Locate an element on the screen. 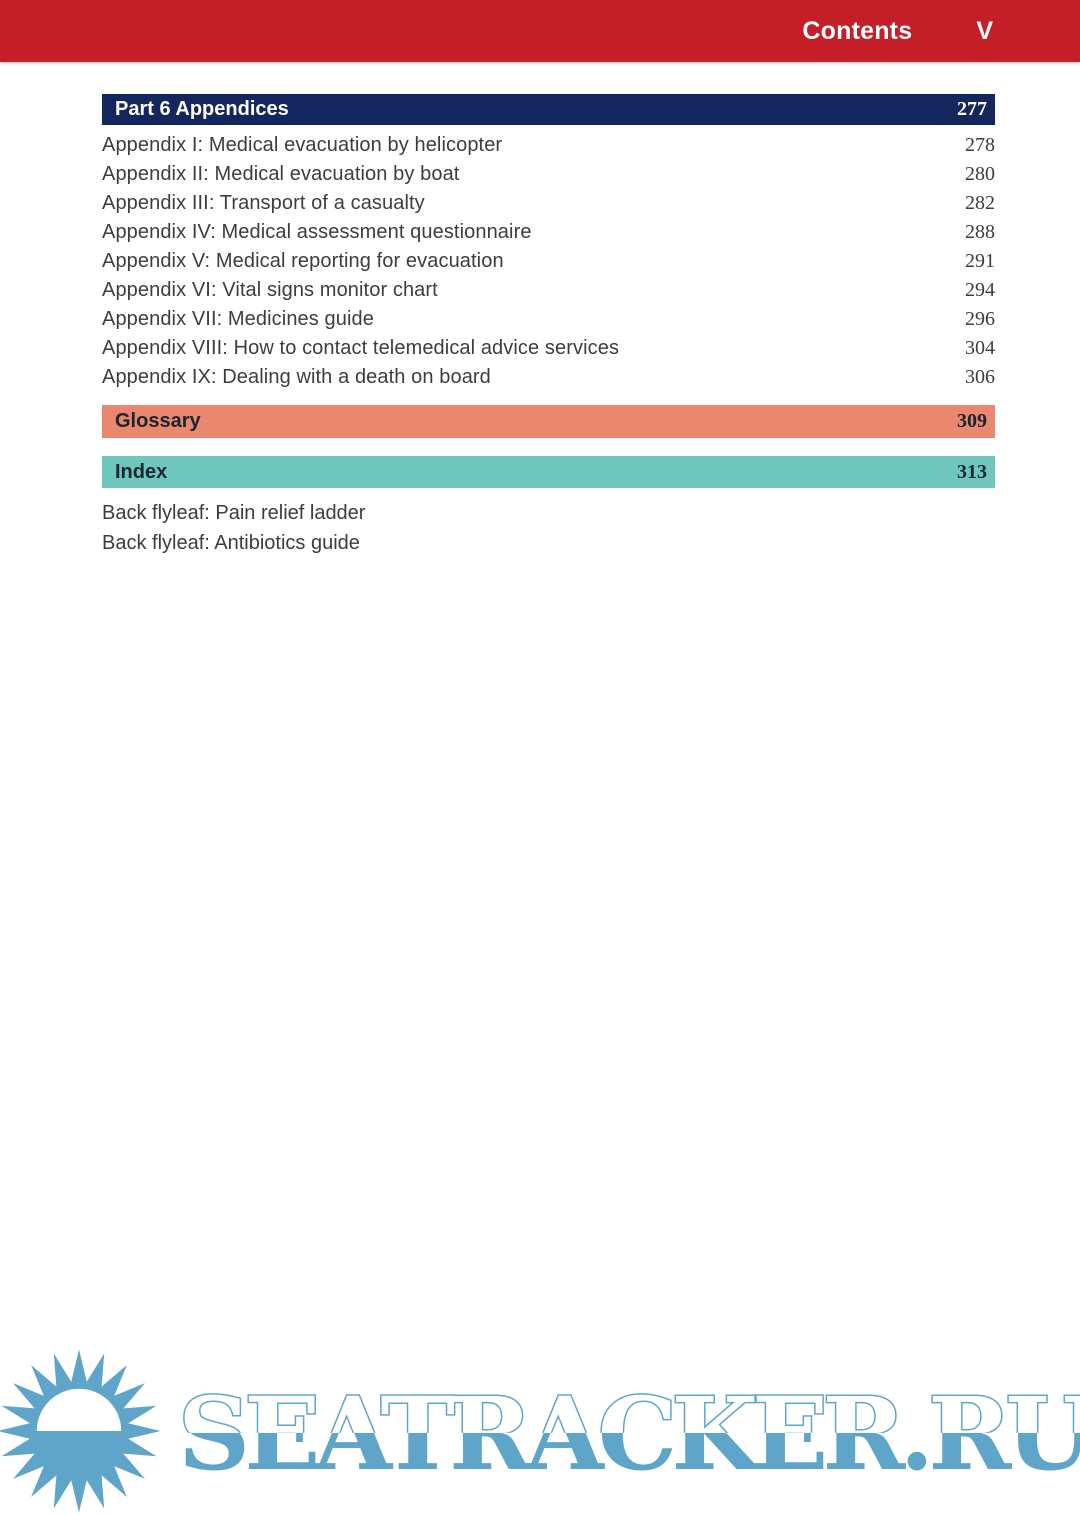 The height and width of the screenshot is (1515, 1080). toc-entry-label: Appendix II: Medical evacuation by boat is located at coordinates (281, 174).